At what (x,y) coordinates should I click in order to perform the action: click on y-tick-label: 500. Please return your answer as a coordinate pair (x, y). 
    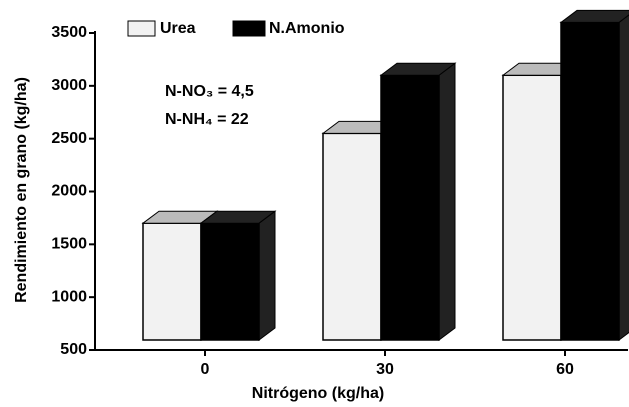
    Looking at the image, I should click on (73, 349).